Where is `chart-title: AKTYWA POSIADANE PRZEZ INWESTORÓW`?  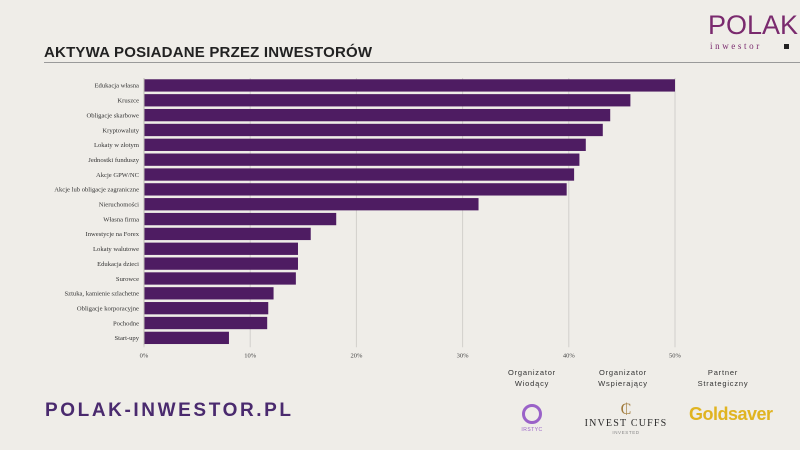 chart-title: AKTYWA POSIADANE PRZEZ INWESTORÓW is located at coordinates (208, 52).